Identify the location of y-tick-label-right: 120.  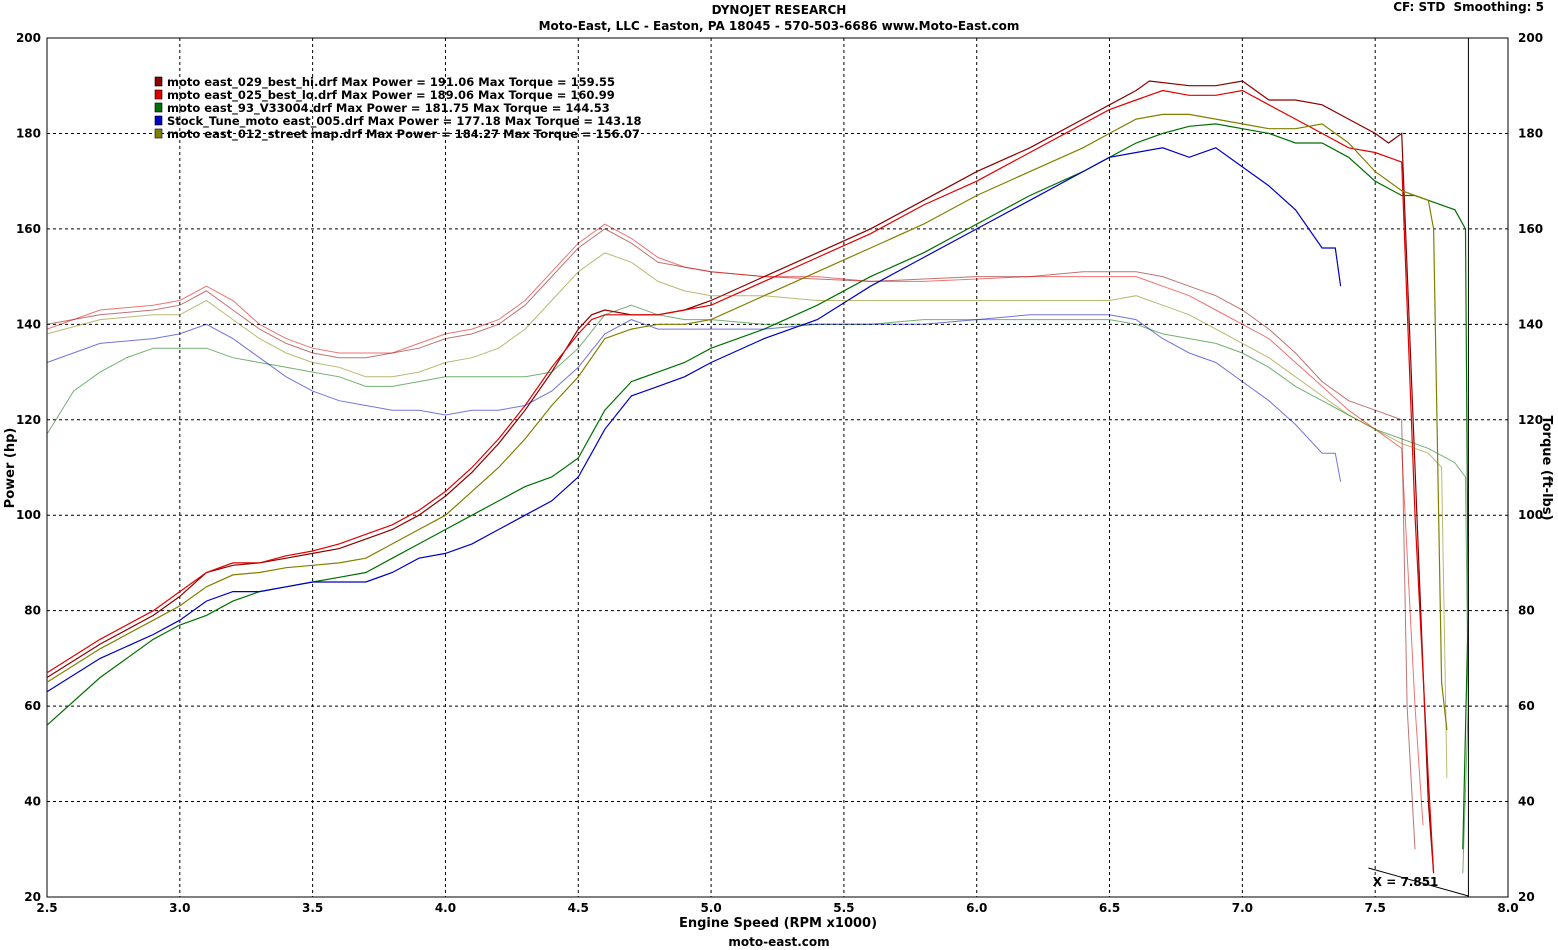
(1530, 420).